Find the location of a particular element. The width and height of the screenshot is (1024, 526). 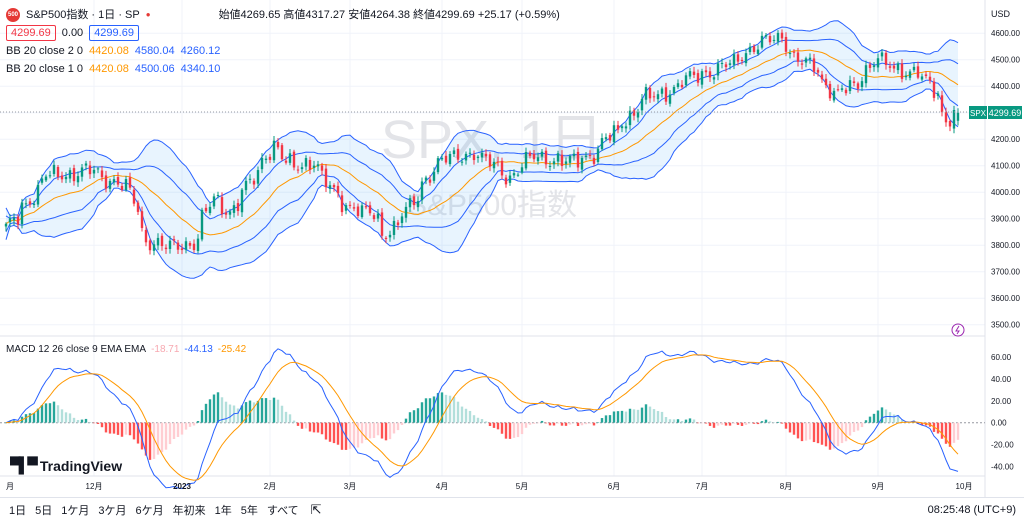

buy-price-button: 4299.69 is located at coordinates (114, 33).